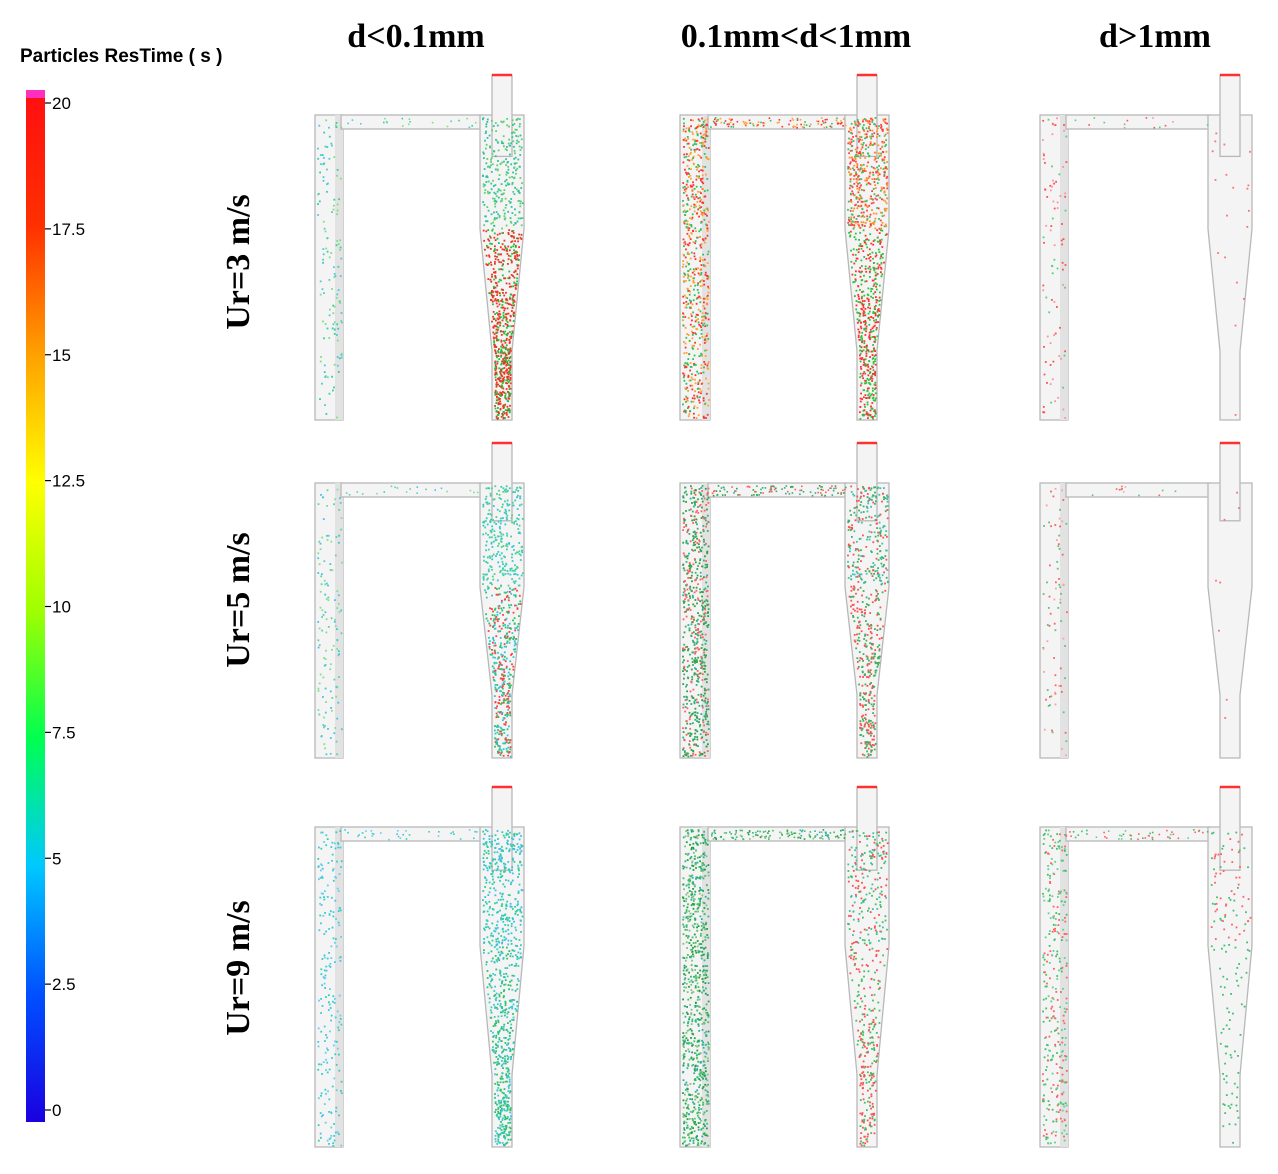 This screenshot has height=1174, width=1278. What do you see at coordinates (64, 732) in the screenshot?
I see `colorbar-tick-label: 7.5` at bounding box center [64, 732].